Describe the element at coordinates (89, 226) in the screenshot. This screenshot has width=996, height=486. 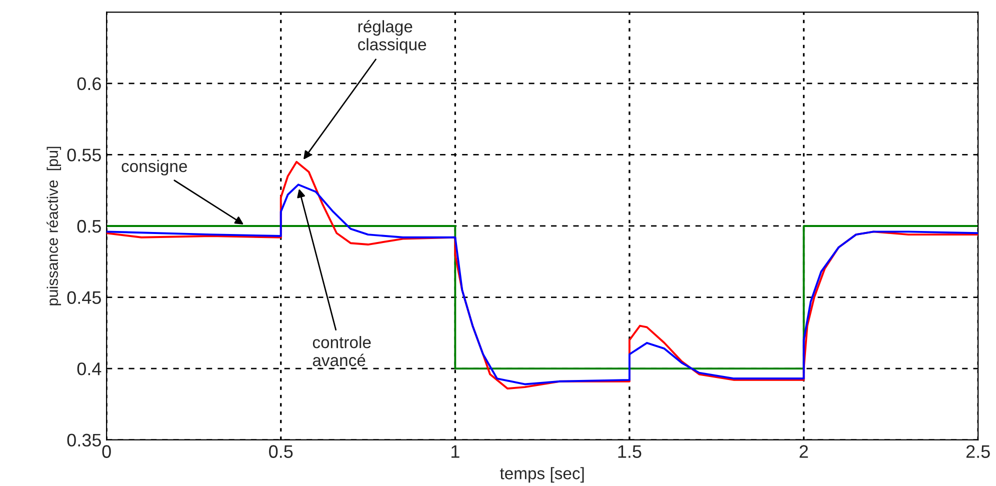
I see `y-tick-label: 0.5` at that location.